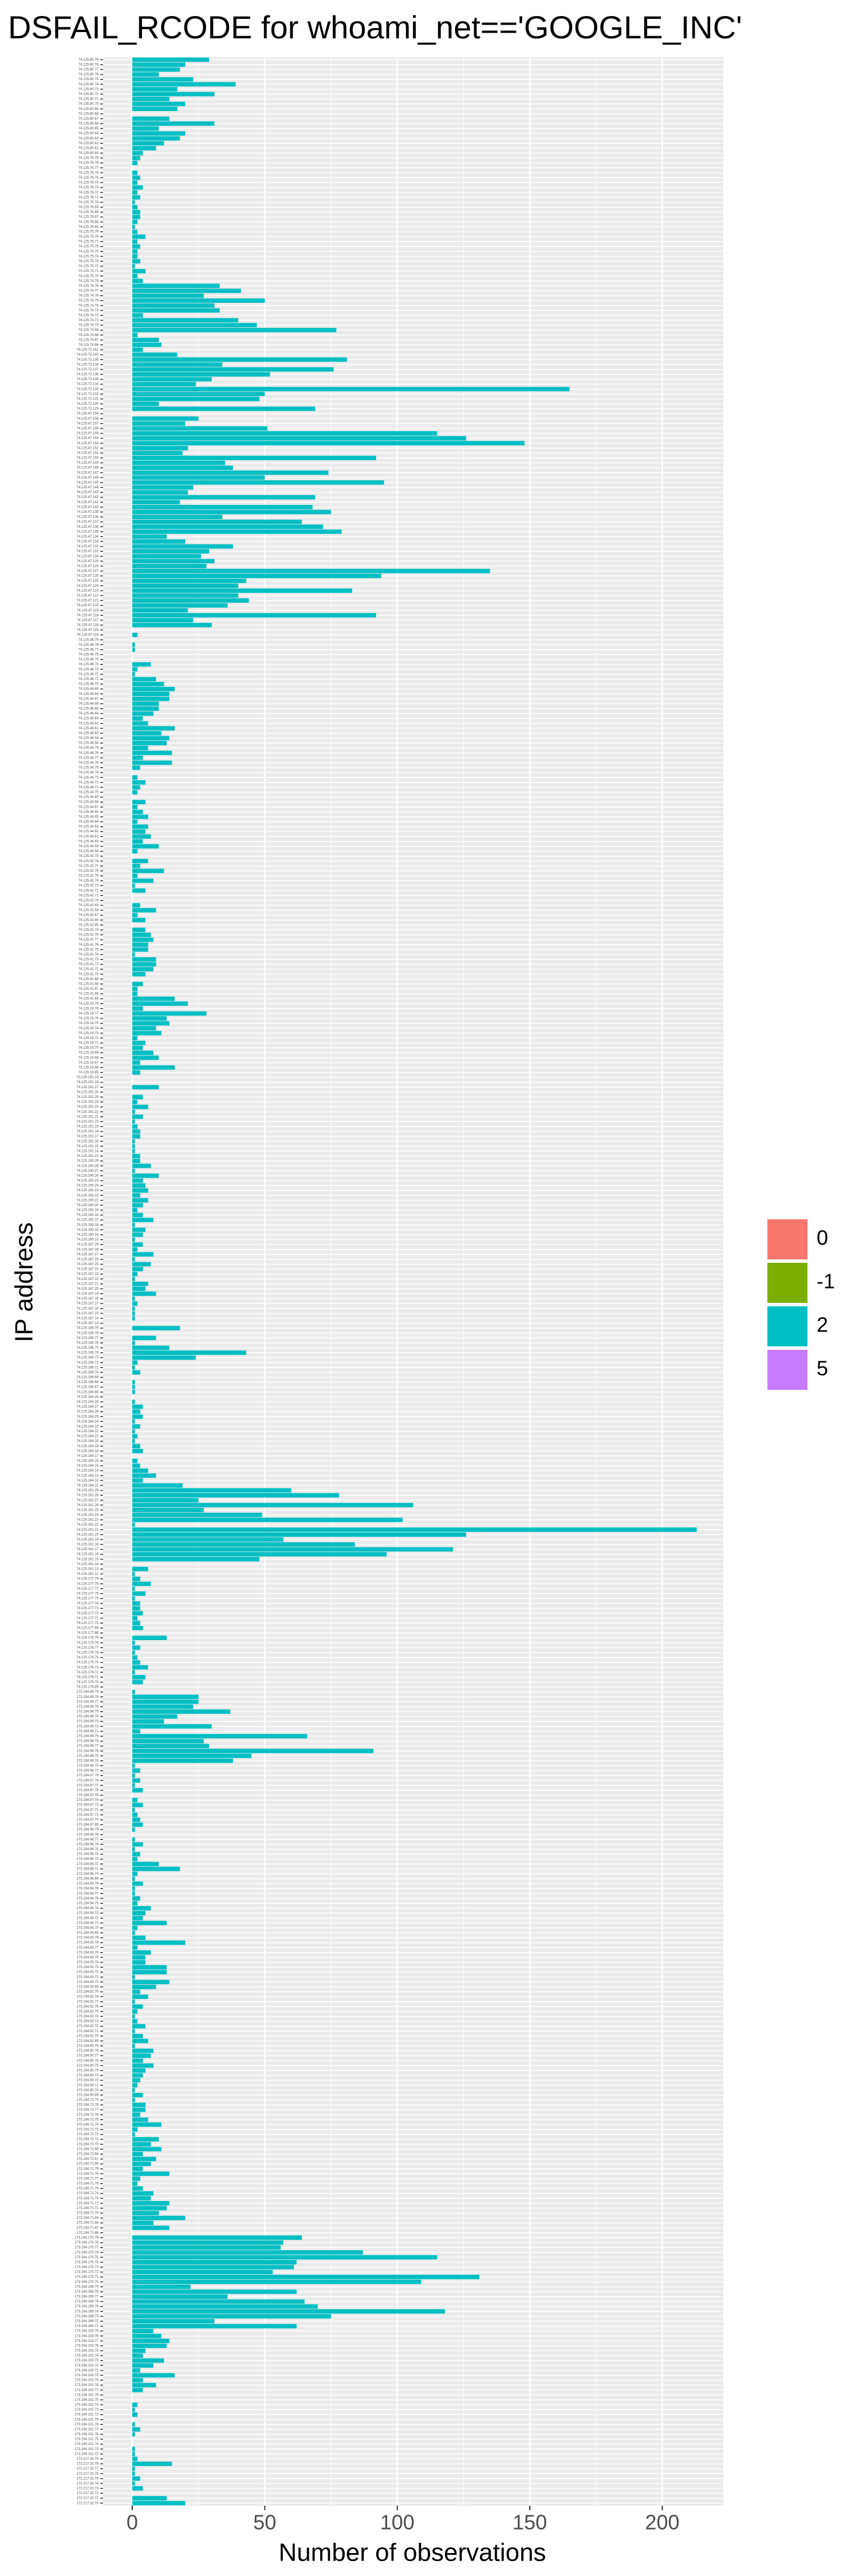 The width and height of the screenshot is (859, 2576). I want to click on y-tick-label: 74.125.47.141, so click(88, 502).